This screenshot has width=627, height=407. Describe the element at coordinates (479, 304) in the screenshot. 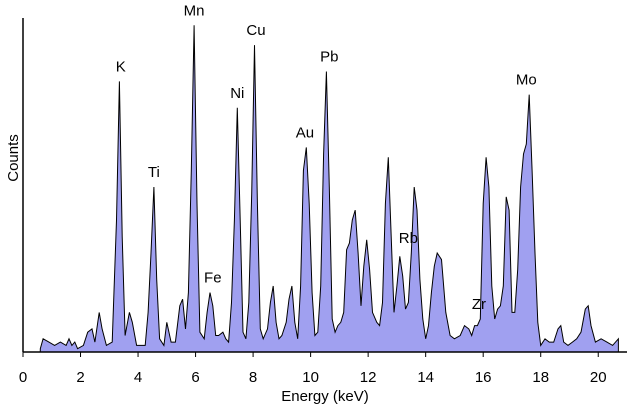

I see `peak-label-zr: Zr` at that location.